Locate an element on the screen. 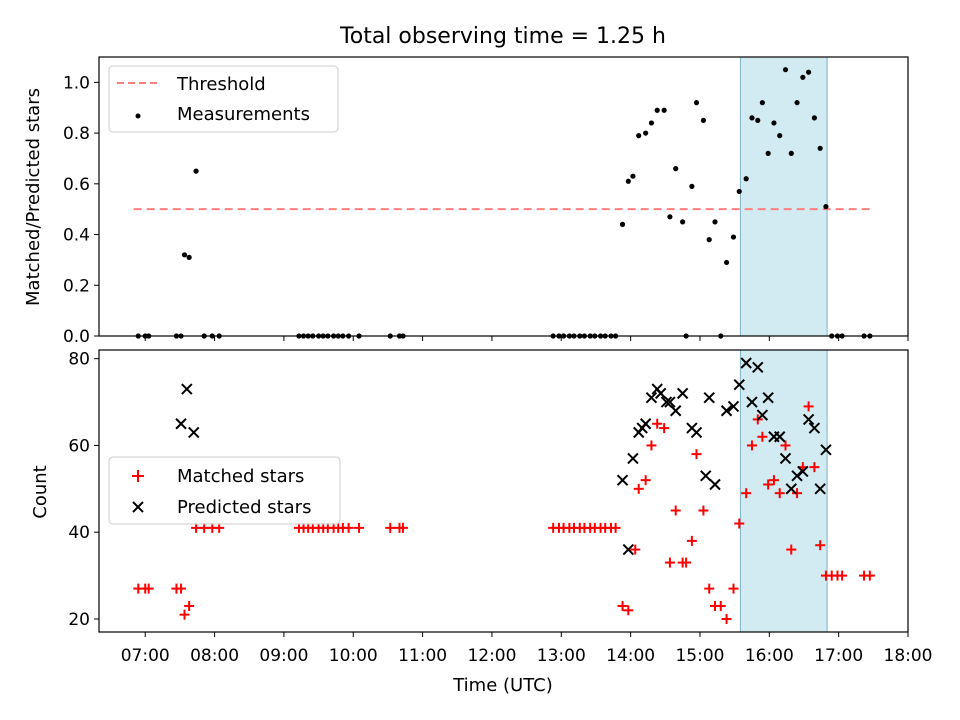  bottom-y-axis-label: Count is located at coordinates (40, 491).